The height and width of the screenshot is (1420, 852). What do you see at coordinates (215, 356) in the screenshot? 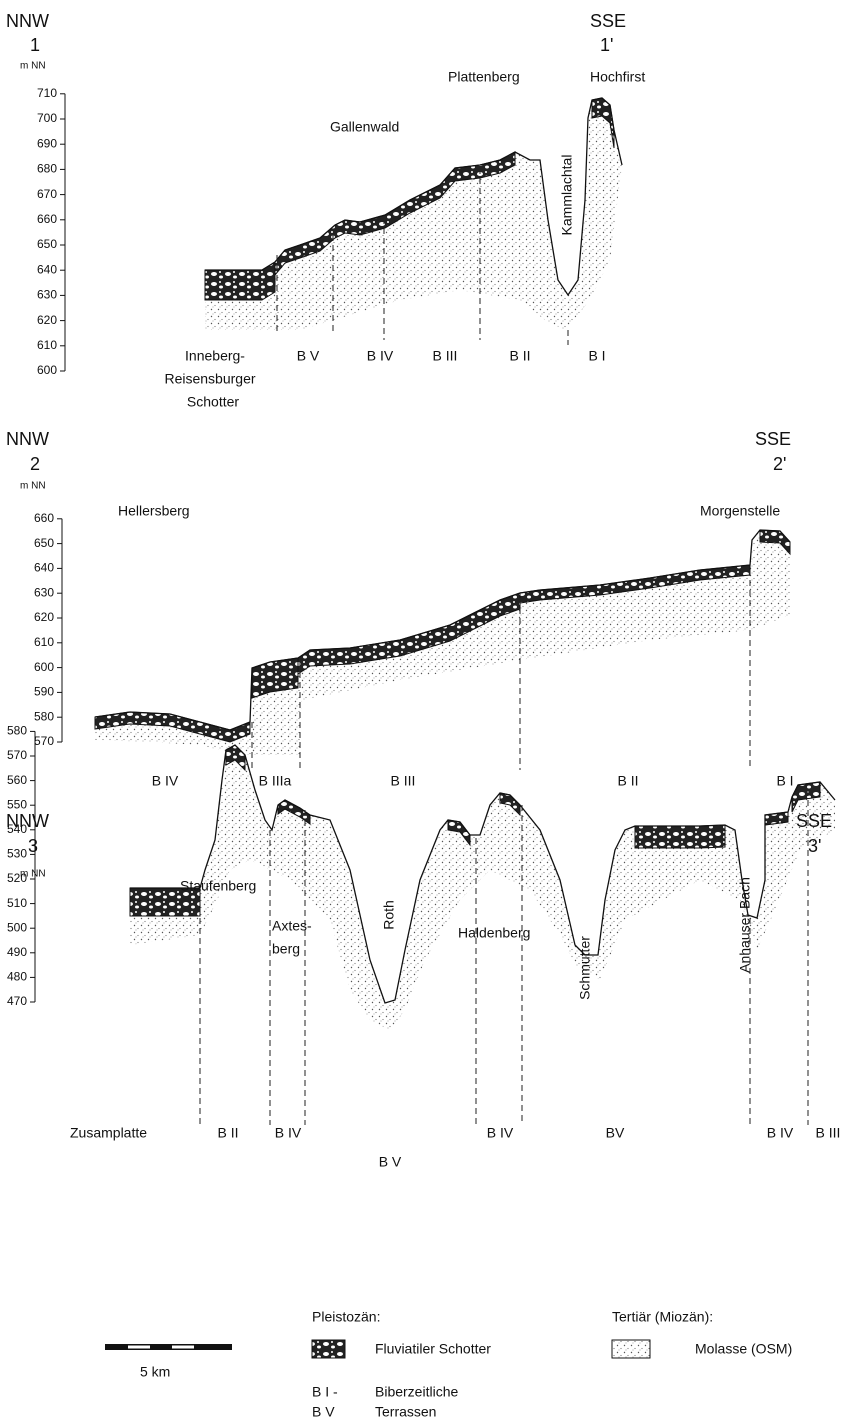
I see `gravel-name: Inneberg-` at bounding box center [215, 356].